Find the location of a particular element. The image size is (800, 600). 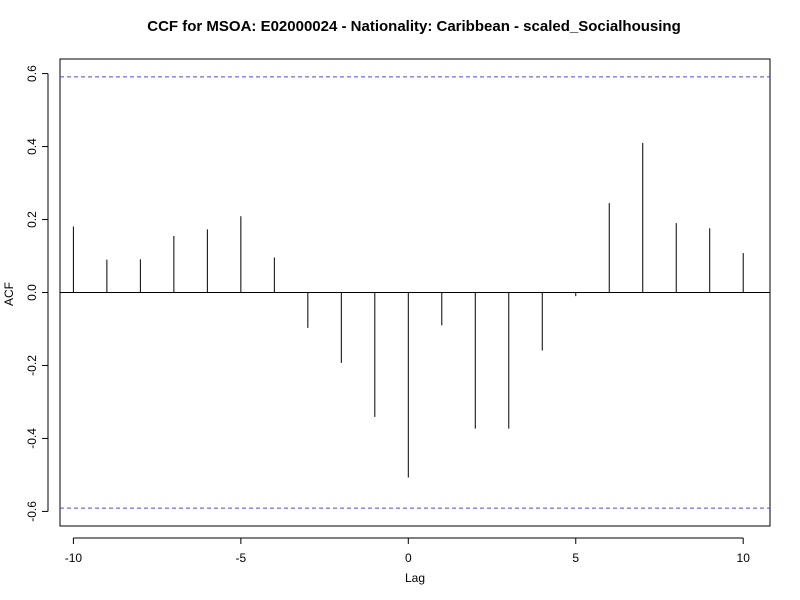

x-axis: -10 -5 0 5 10 is located at coordinates (408, 551).